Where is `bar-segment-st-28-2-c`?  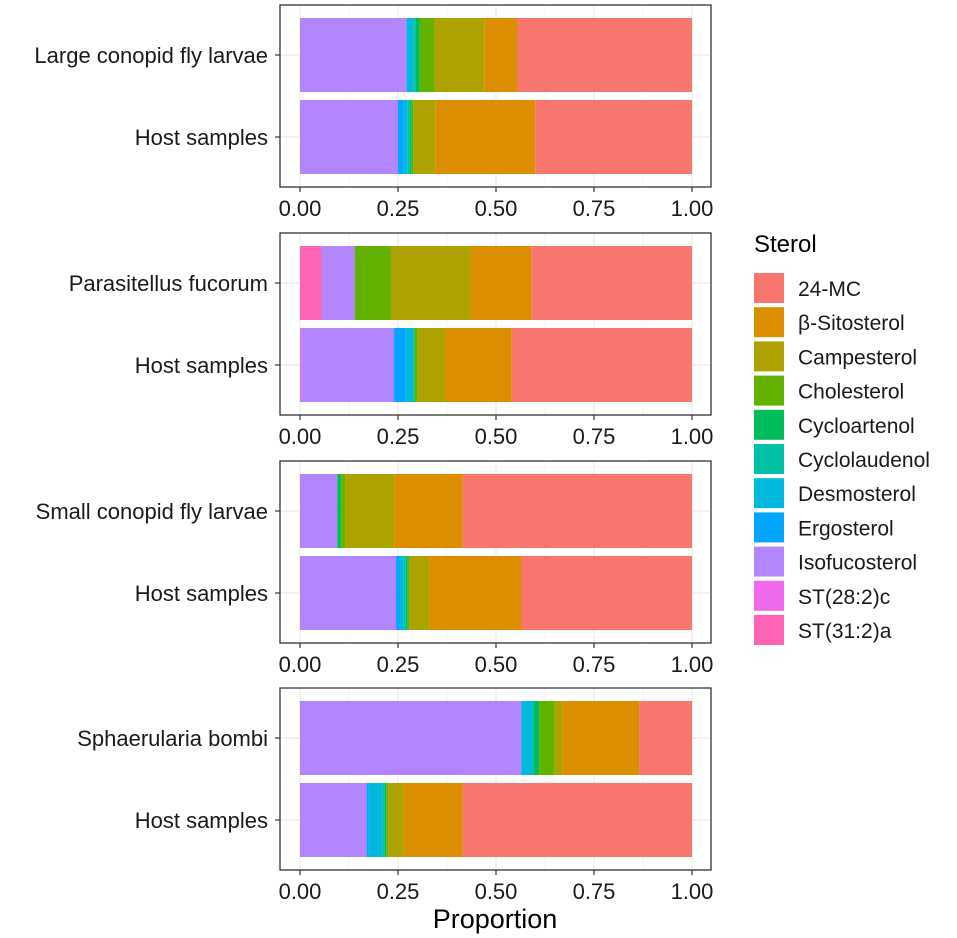 bar-segment-st-28-2-c is located at coordinates (301, 365).